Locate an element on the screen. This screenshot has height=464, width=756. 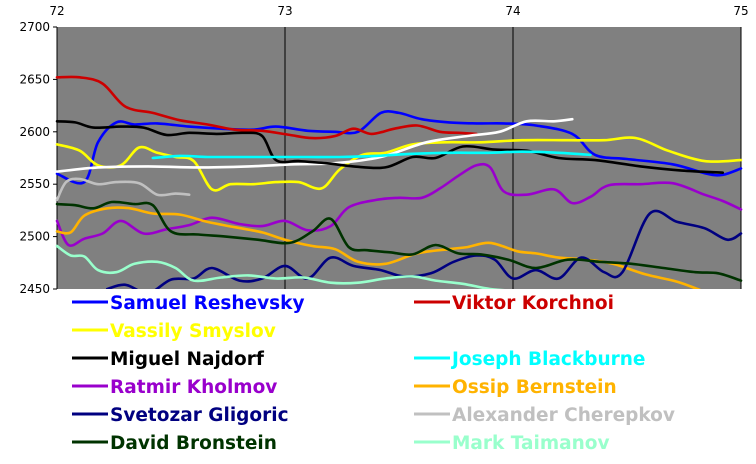
x-tick-label: 73 is located at coordinates (284, 11).